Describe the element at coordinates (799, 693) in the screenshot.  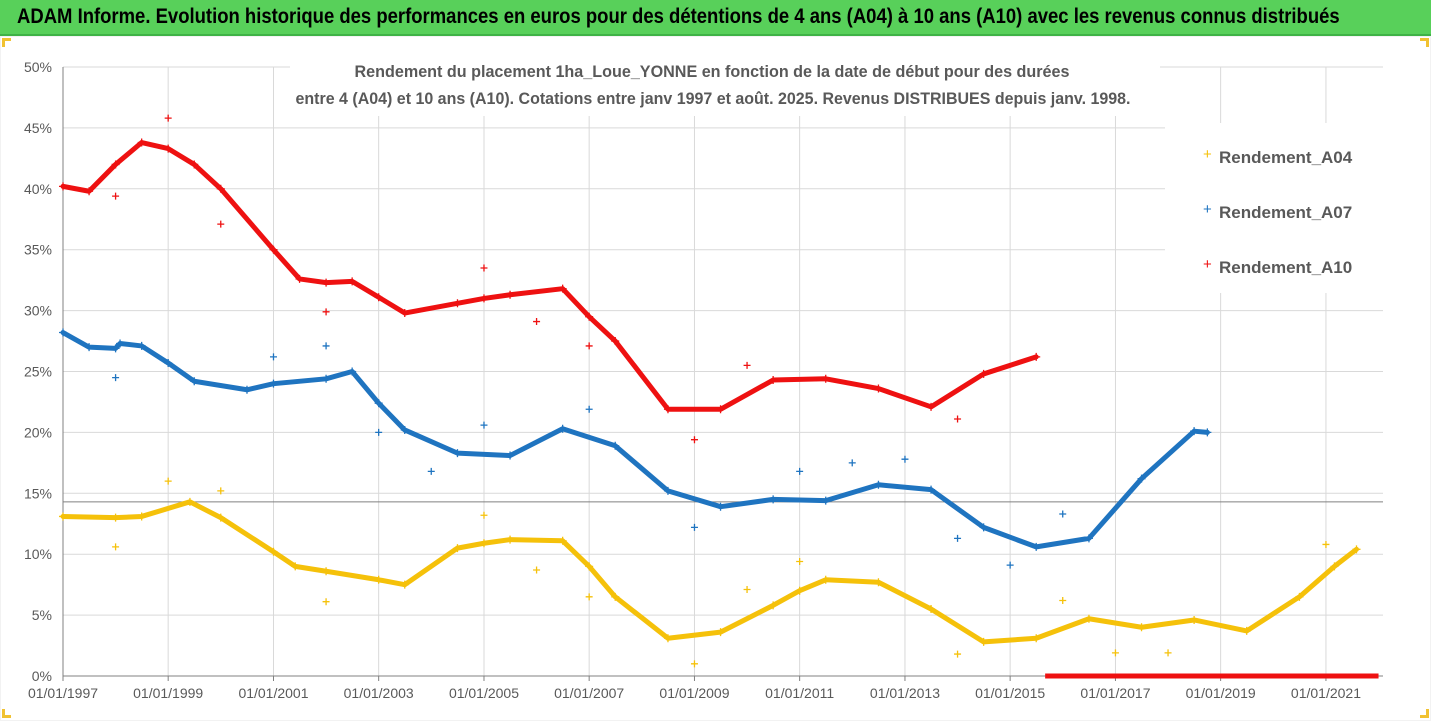
I see `x-tick-label: 01/01/2011` at that location.